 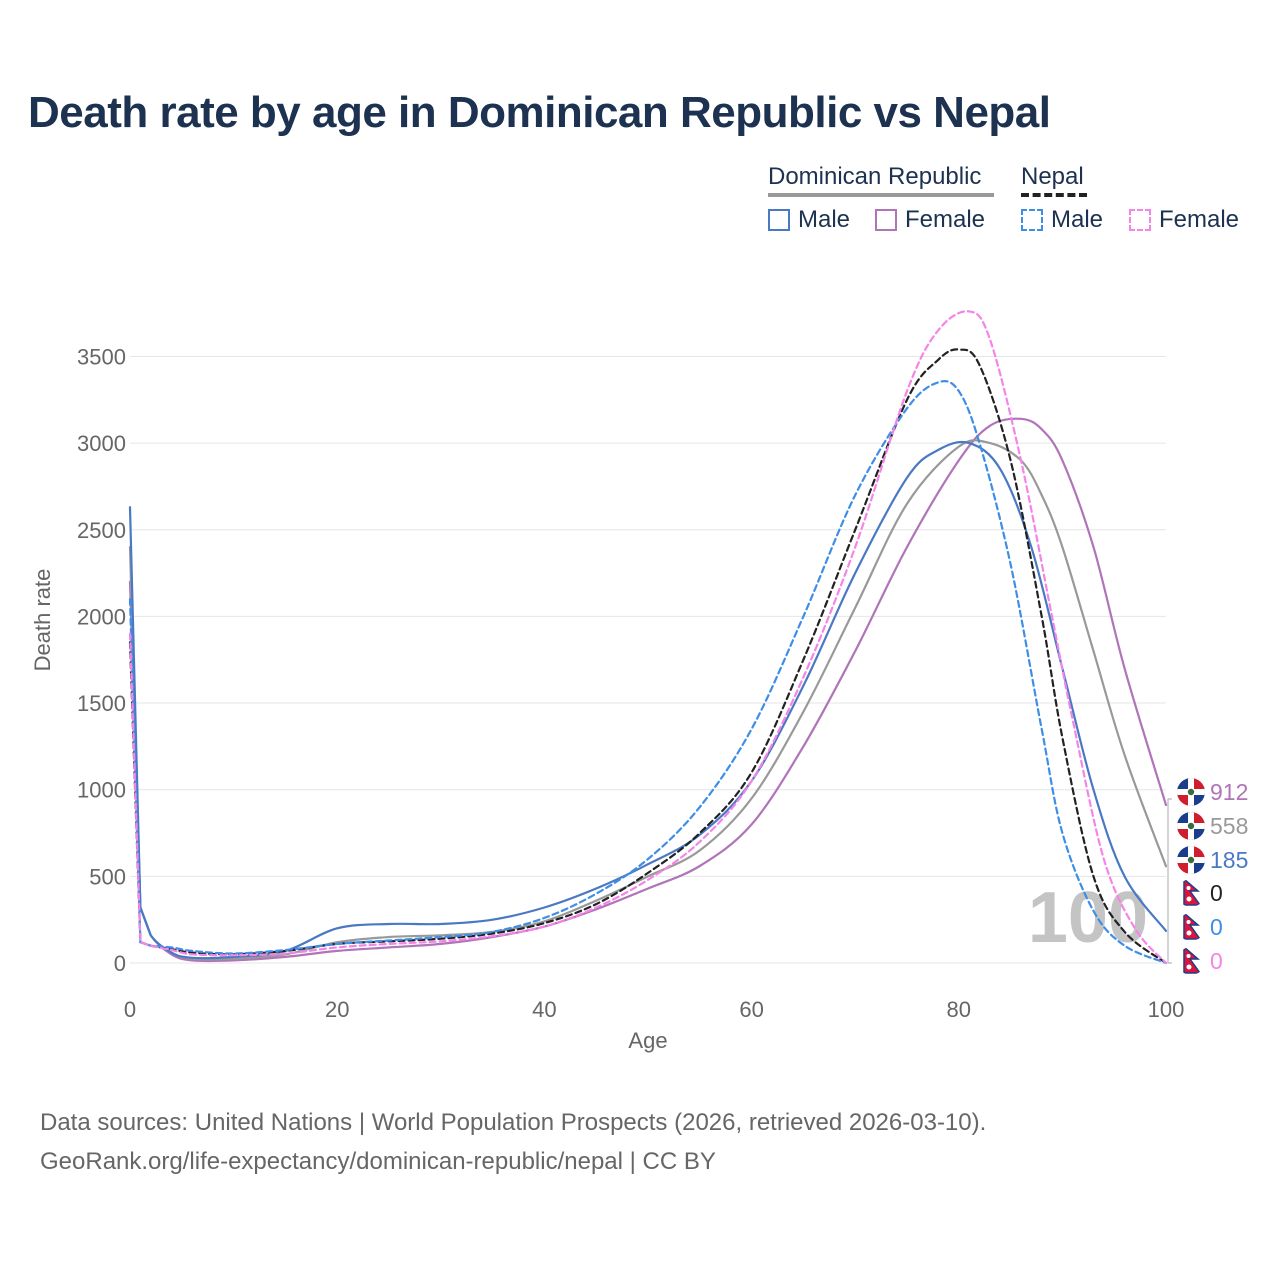 What do you see at coordinates (945, 219) in the screenshot?
I see `legend-label-dr-female: Female` at bounding box center [945, 219].